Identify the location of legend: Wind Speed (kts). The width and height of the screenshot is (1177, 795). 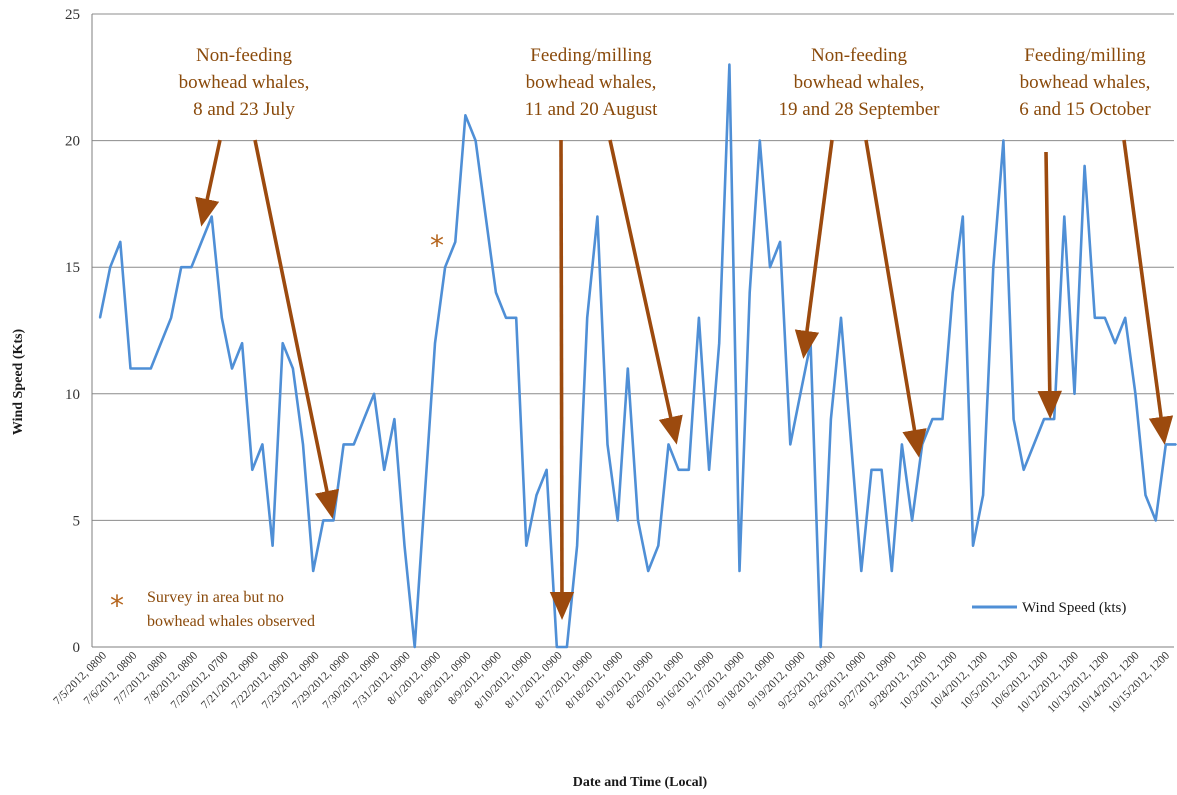
(1049, 608).